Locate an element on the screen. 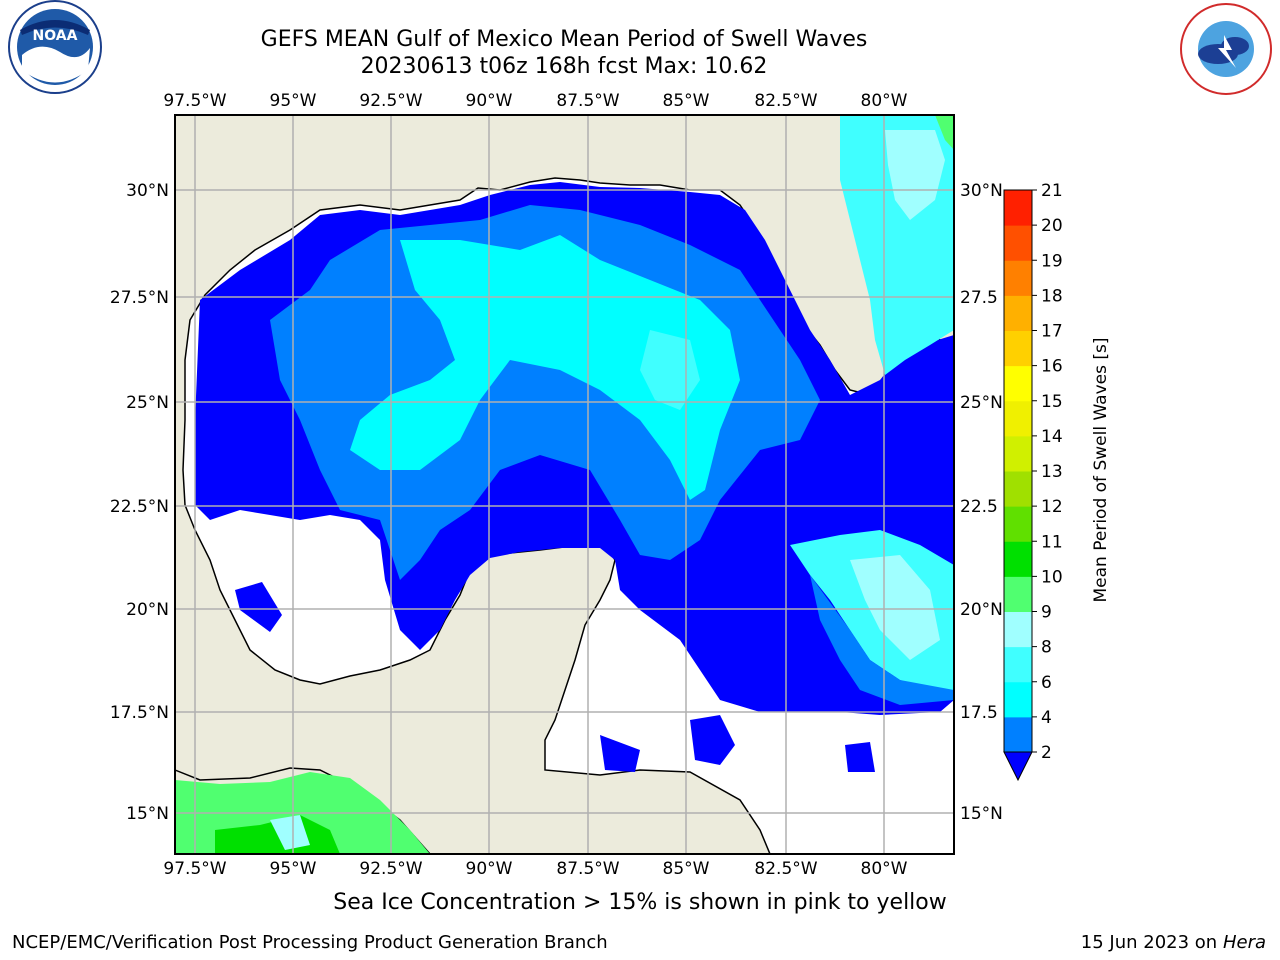 This screenshot has height=960, width=1280. lat-label: 27.5 is located at coordinates (979, 298).